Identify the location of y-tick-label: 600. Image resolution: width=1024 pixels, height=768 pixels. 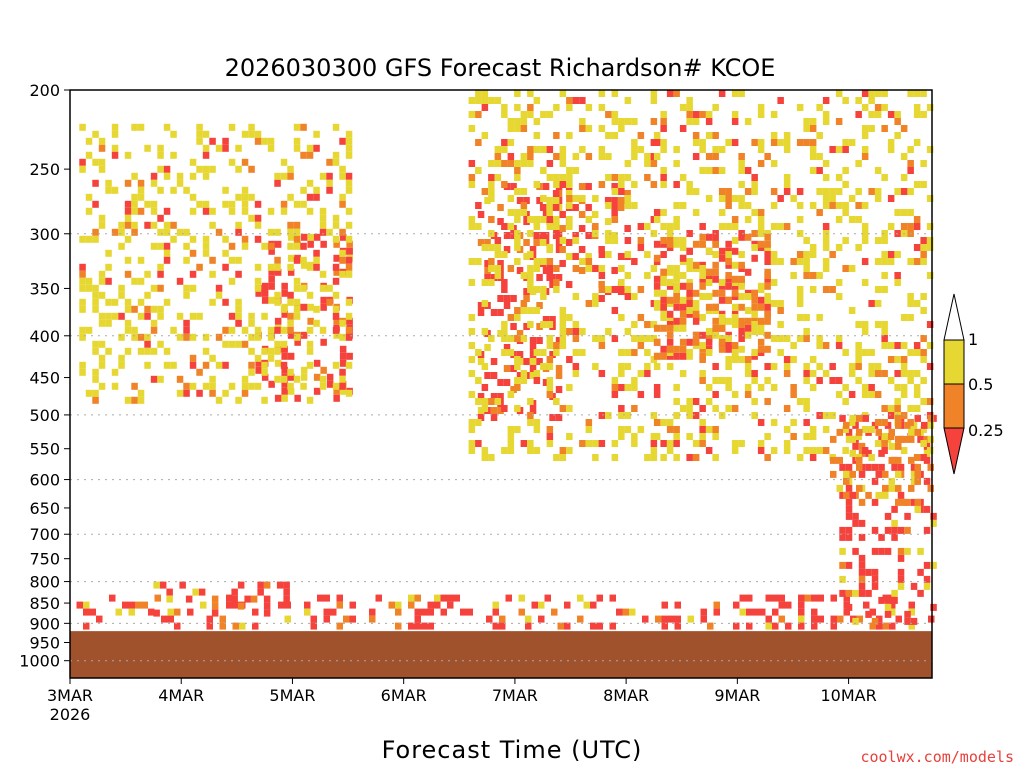
(44, 480).